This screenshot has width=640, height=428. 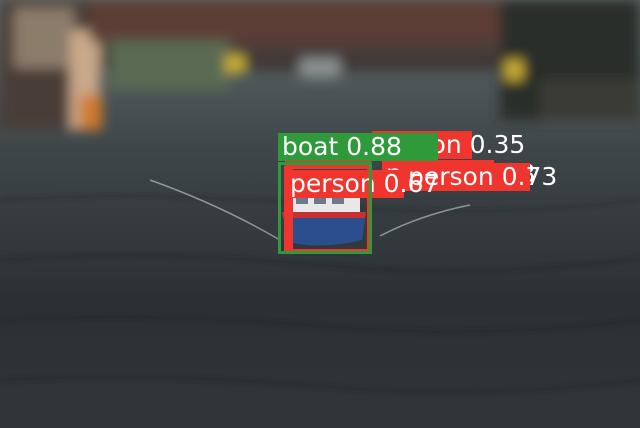 I want to click on detection-label-person: person 0.73, so click(x=480, y=177).